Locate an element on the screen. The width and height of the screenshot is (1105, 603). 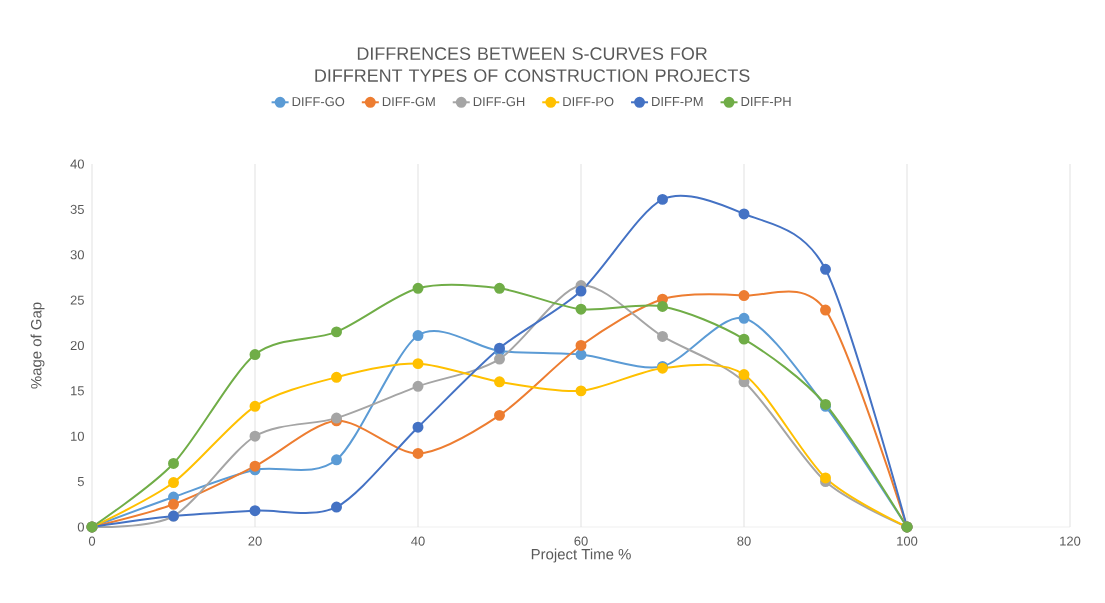
chart-title: DIFFRENCES BETWEEN S-CURVES FOR DIFFRENT TYPES OF CONSTRUCTION PROJECTS is located at coordinates (532, 64).